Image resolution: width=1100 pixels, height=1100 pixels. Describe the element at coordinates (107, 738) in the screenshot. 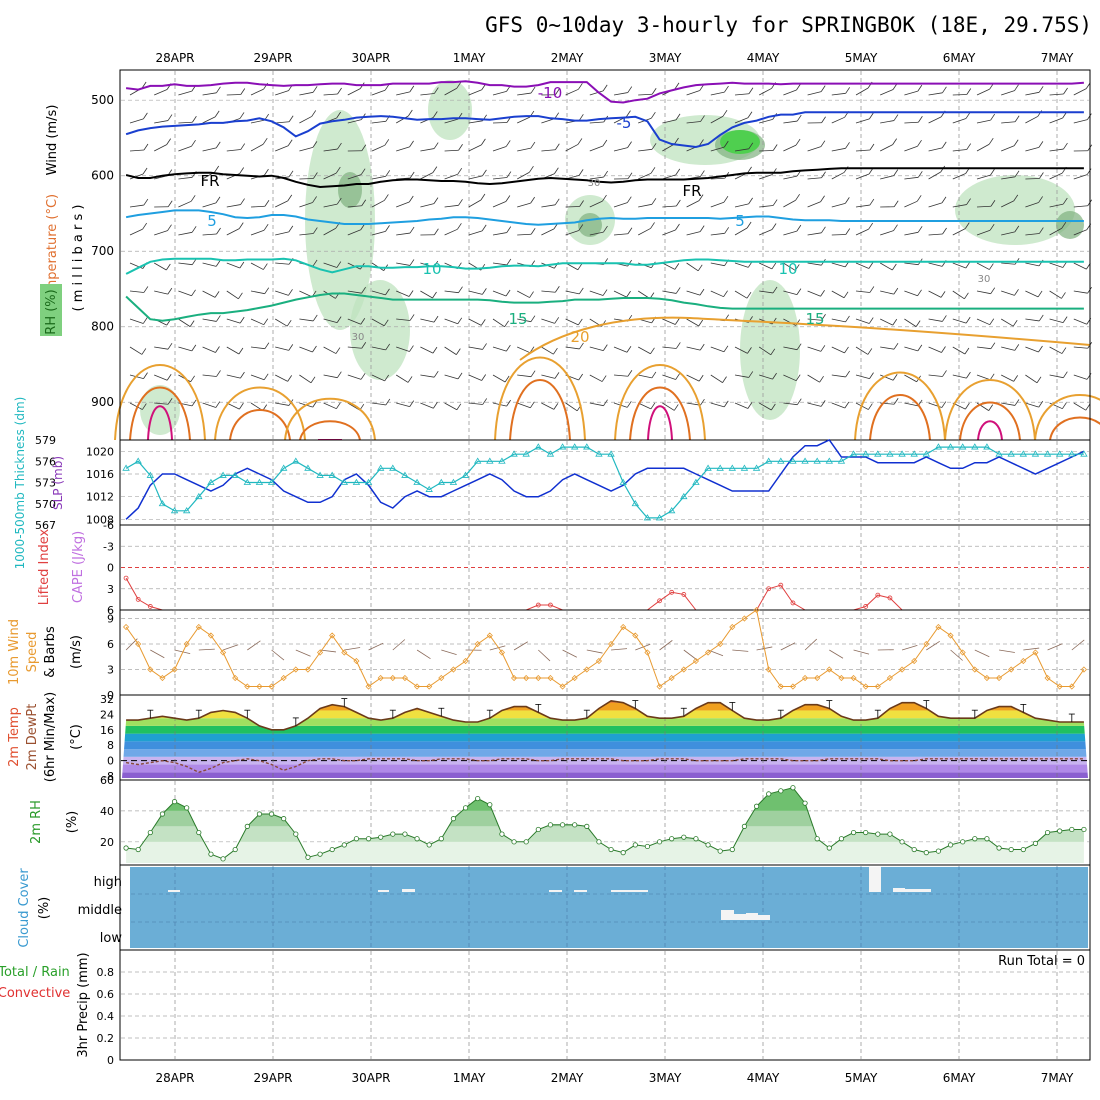

I see `temp2m-ticks: 32 24 16 8 0 -8` at that location.